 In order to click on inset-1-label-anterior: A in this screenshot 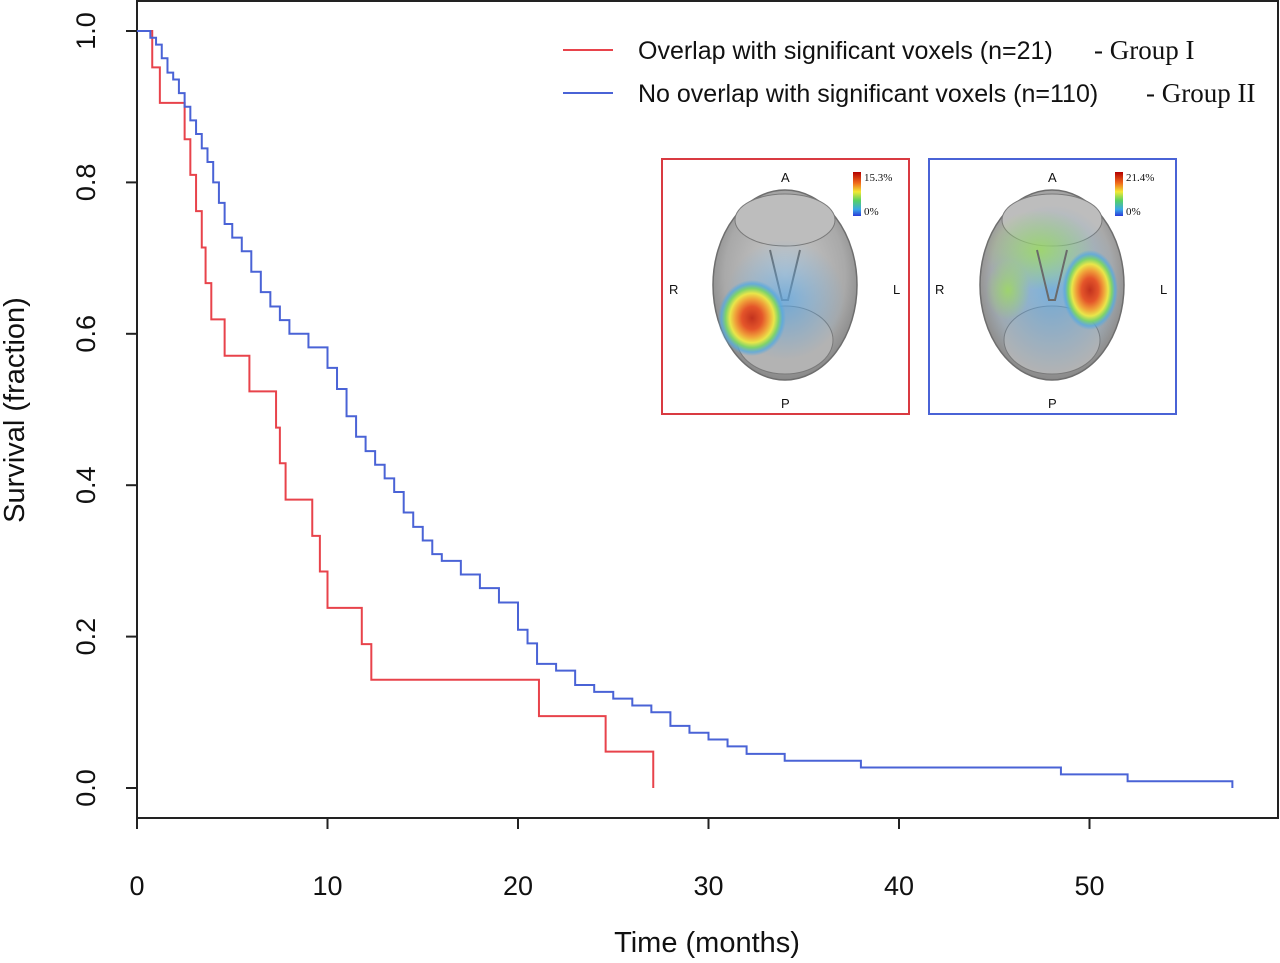, I will do `click(785, 177)`.